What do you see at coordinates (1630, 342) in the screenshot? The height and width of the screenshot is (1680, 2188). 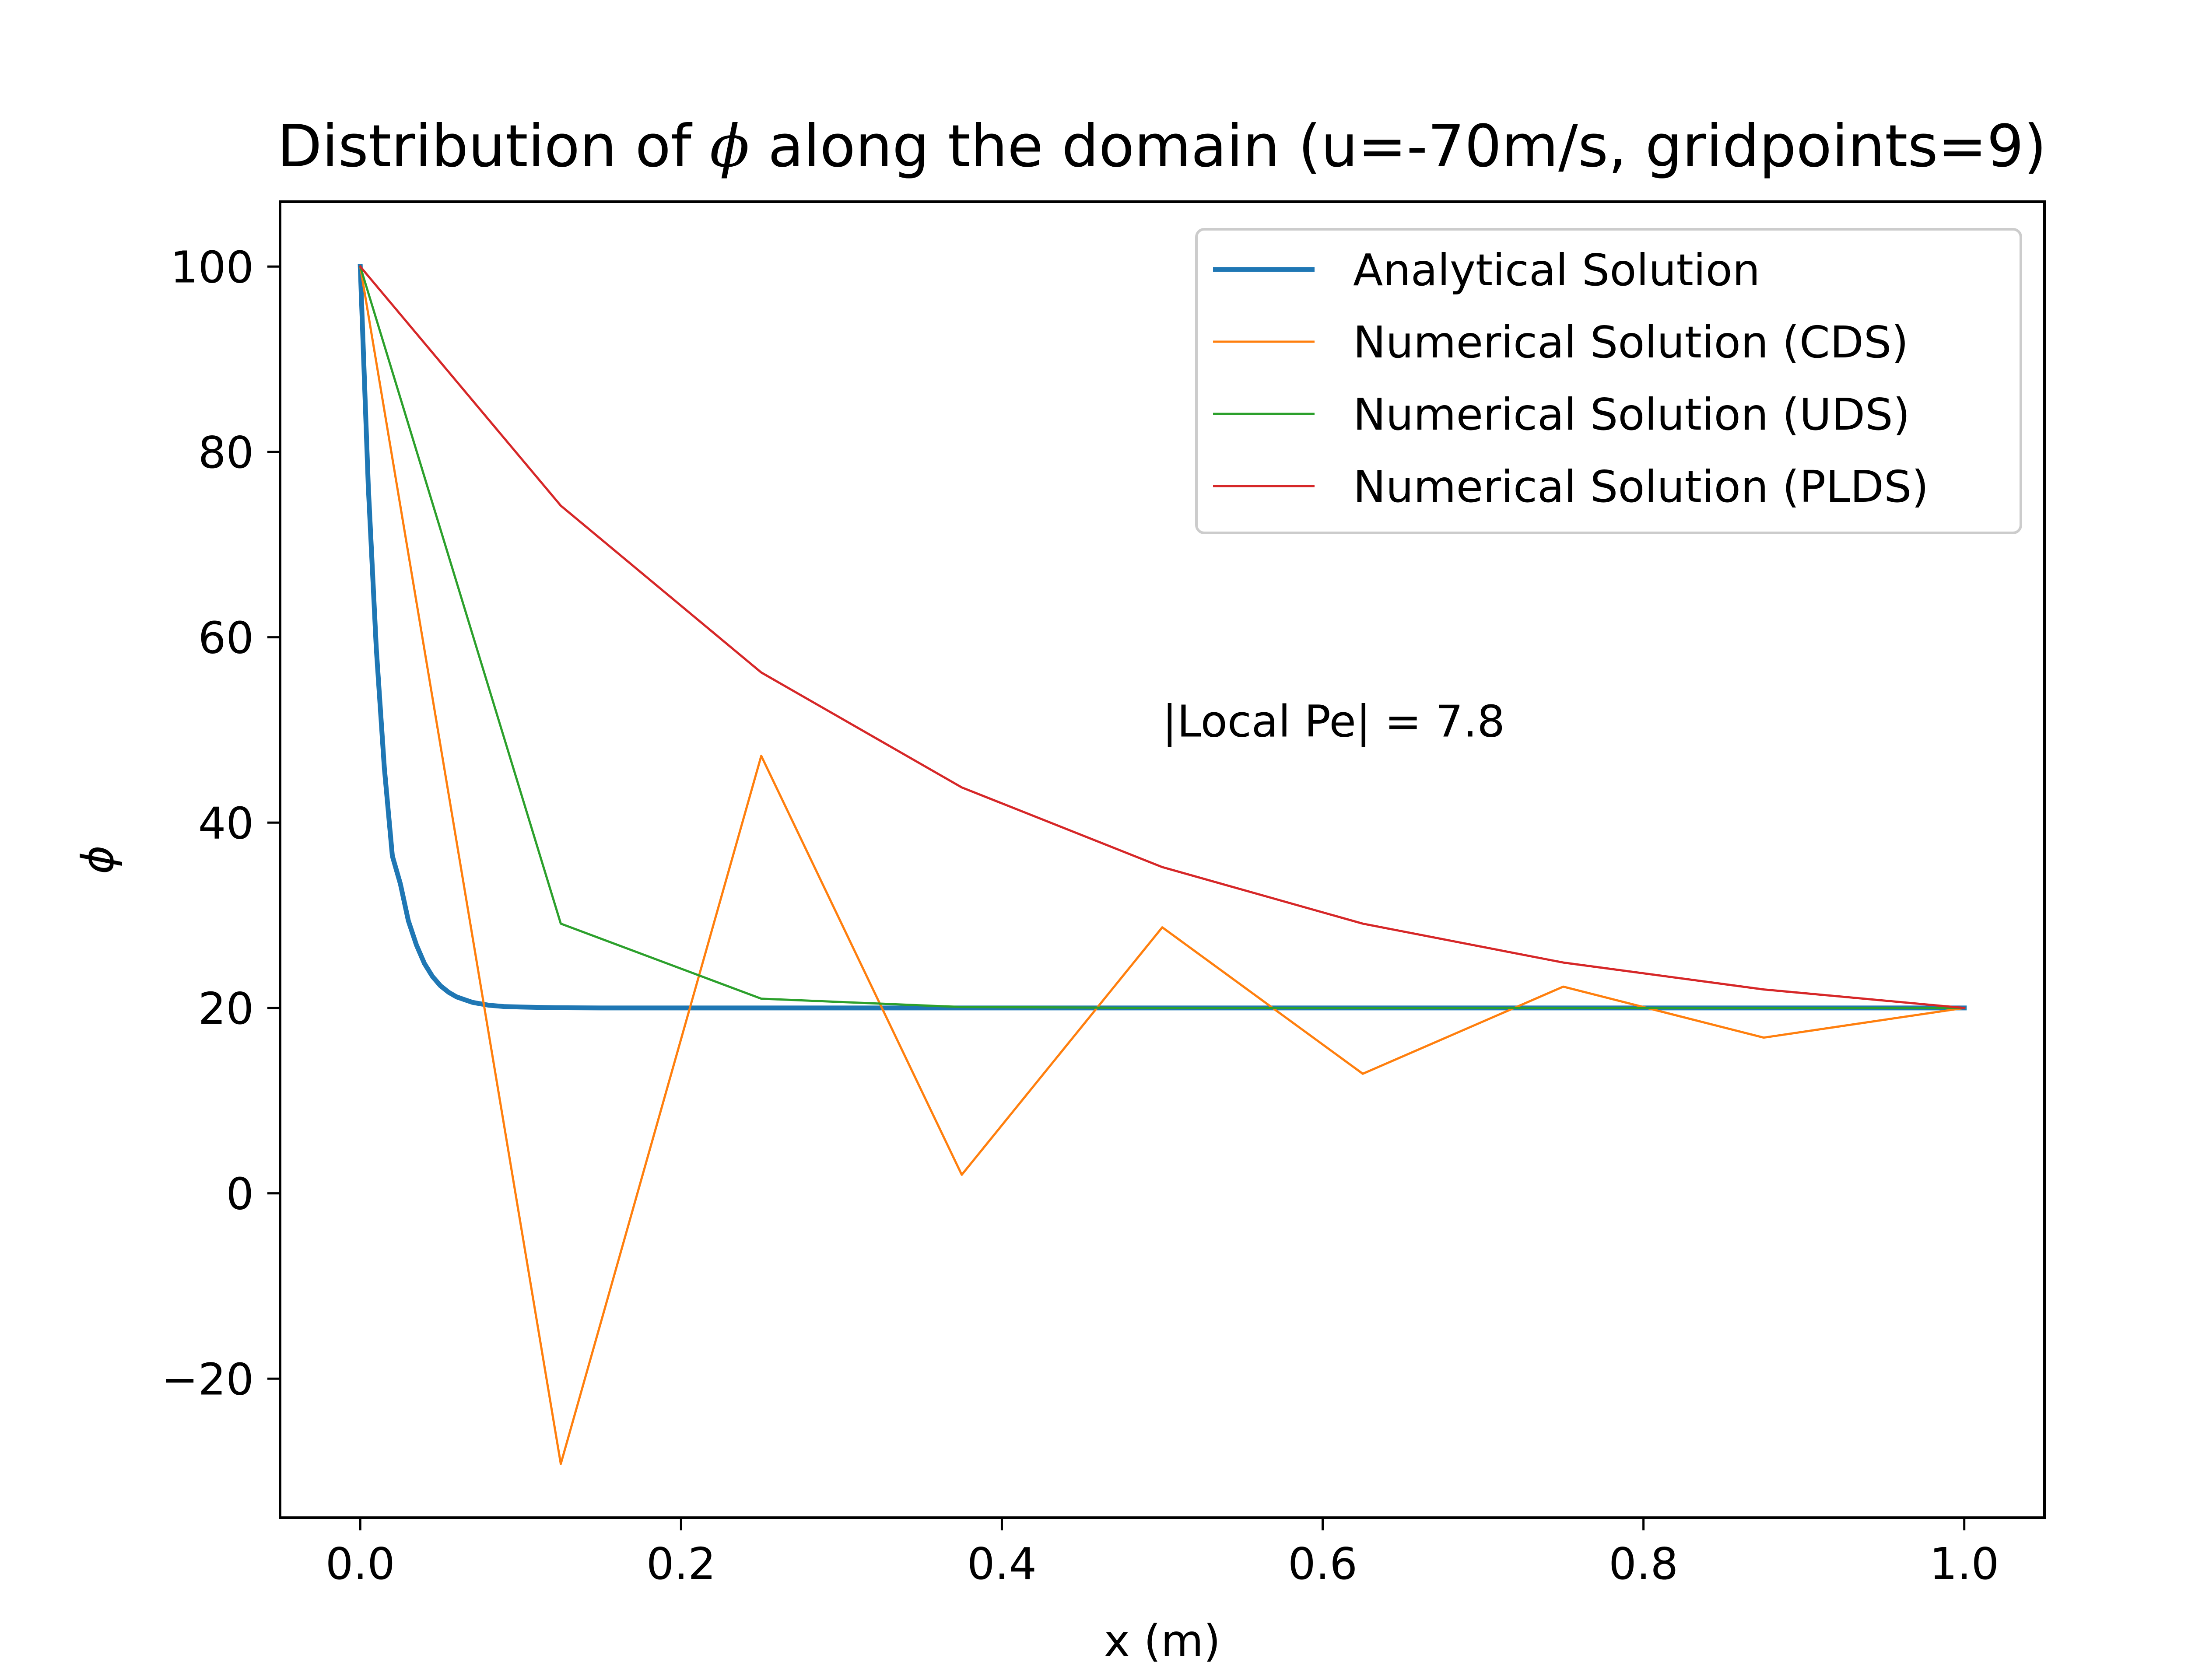 I see `legend-label-numerical-solution-cds: Numerical Solution (CDS)` at bounding box center [1630, 342].